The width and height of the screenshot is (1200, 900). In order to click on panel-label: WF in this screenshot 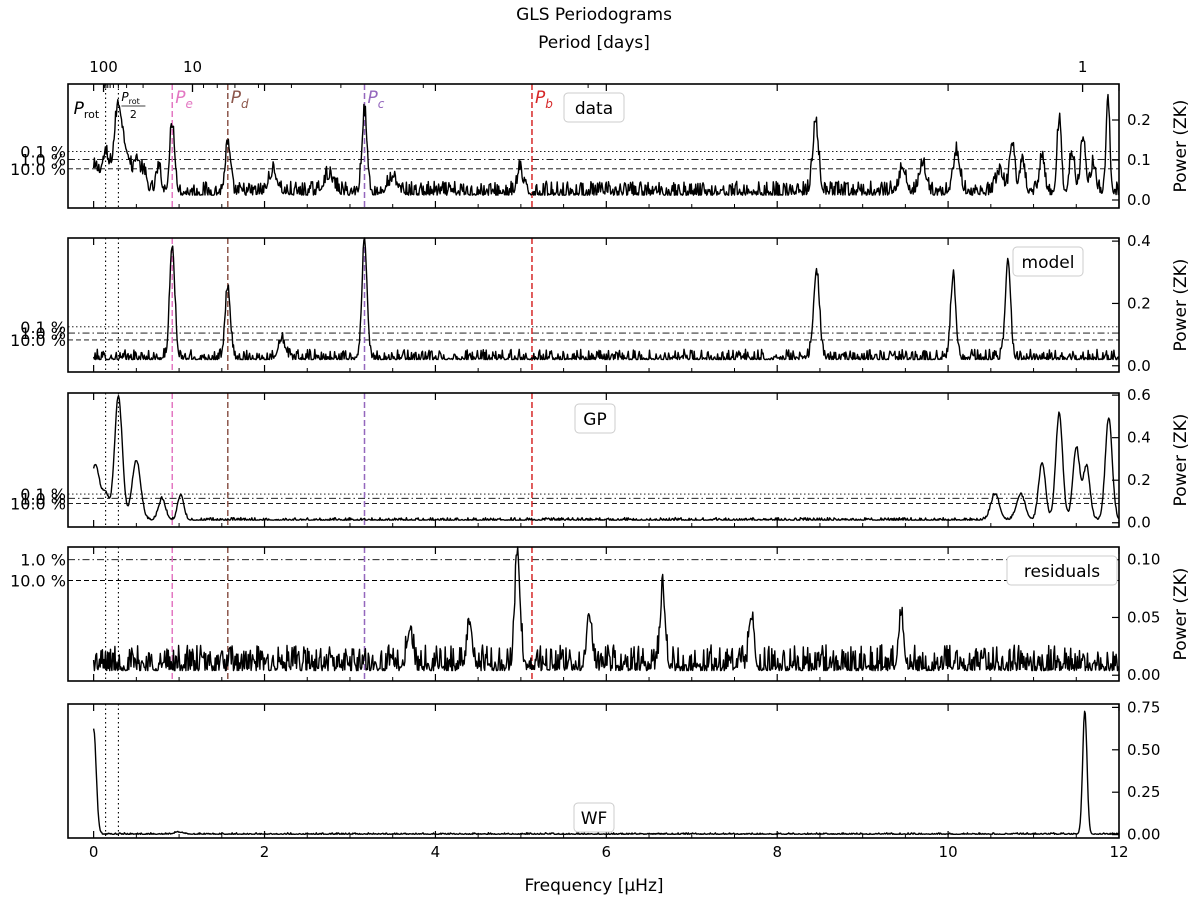, I will do `click(594, 819)`.